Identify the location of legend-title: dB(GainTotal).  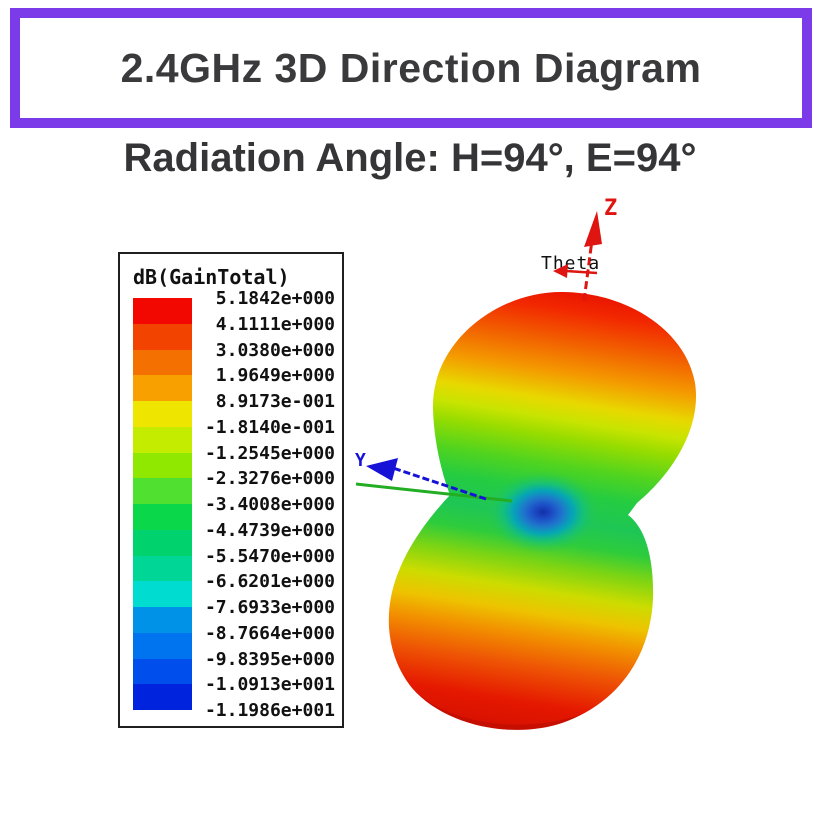
(211, 277).